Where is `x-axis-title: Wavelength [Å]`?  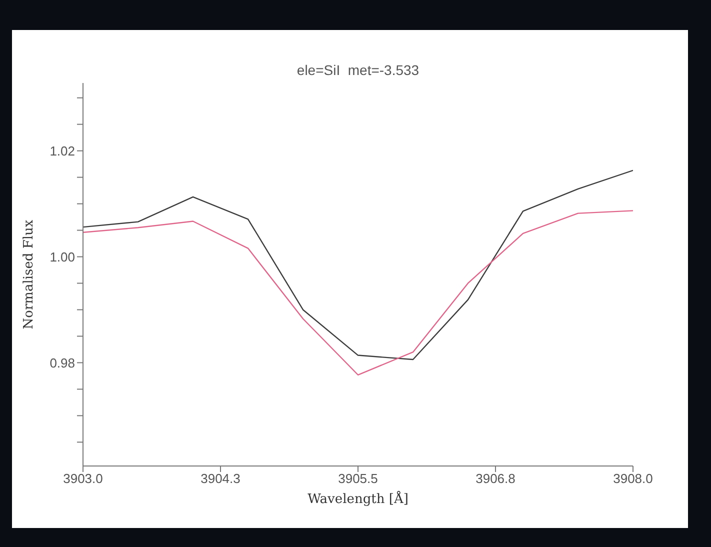 x-axis-title: Wavelength [Å] is located at coordinates (358, 498).